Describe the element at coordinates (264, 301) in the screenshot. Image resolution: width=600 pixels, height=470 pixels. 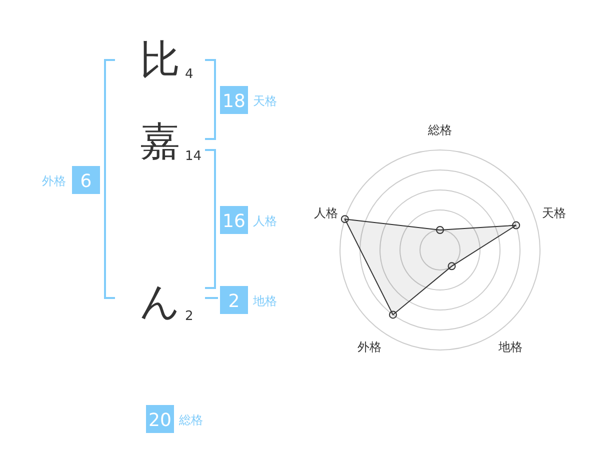
I see `text: 地格` at that location.